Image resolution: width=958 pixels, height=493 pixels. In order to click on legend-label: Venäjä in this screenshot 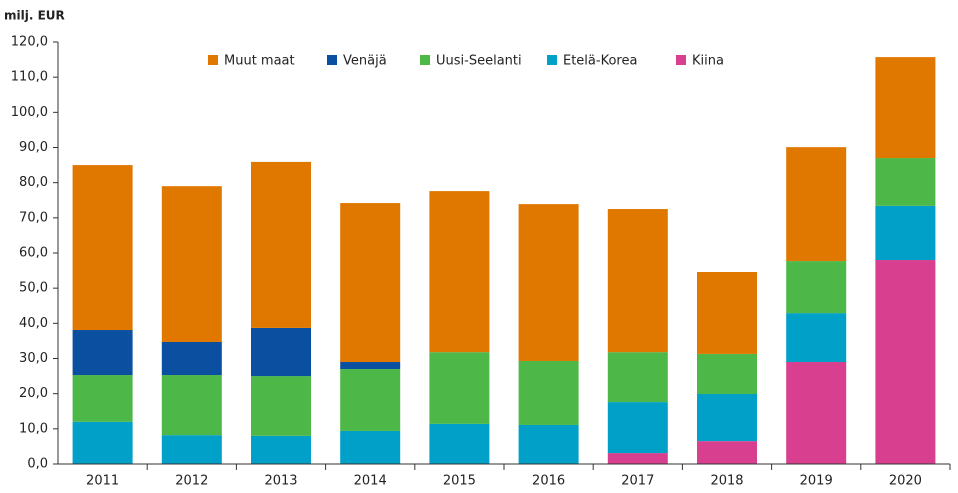, I will do `click(365, 61)`.